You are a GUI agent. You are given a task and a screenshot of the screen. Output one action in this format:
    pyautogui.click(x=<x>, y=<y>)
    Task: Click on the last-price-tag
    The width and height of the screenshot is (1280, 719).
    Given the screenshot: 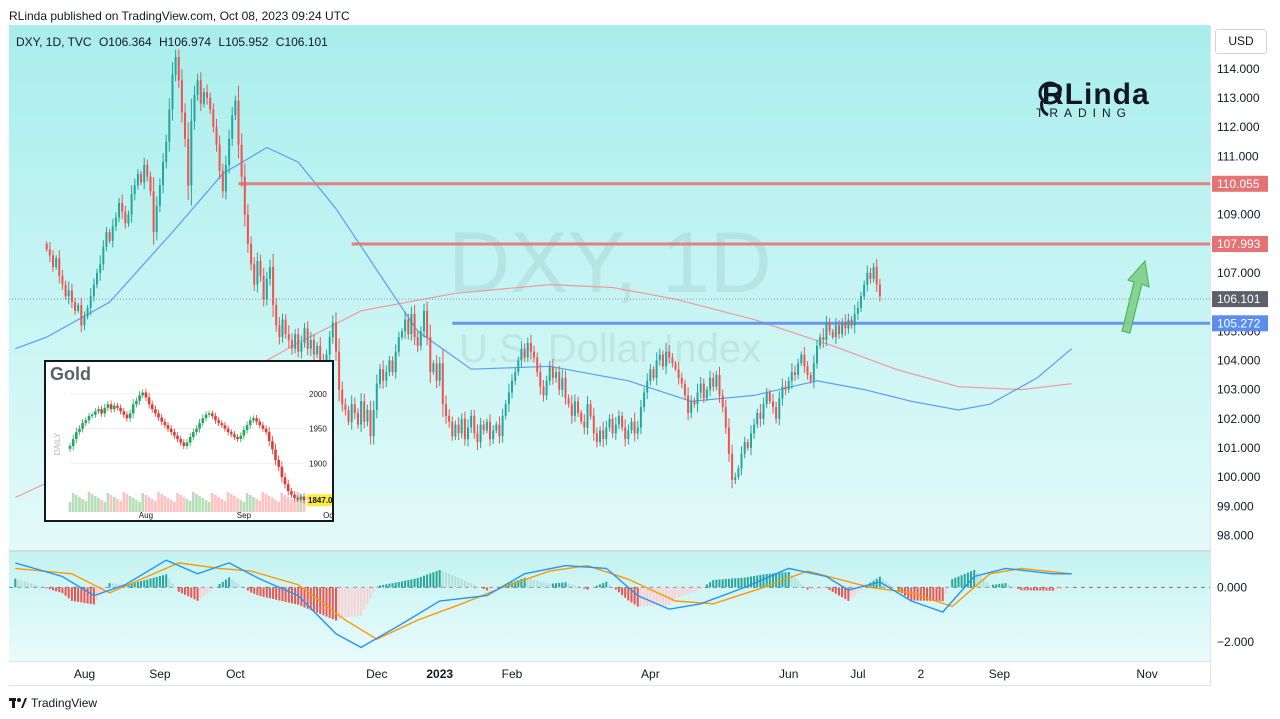 What is the action you would take?
    pyautogui.click(x=1240, y=299)
    